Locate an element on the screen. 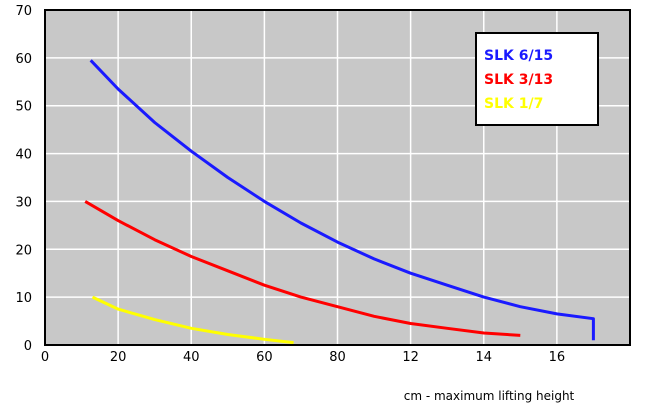  legend: SLK 6/15 SLK 3/13 SLK 1/7 is located at coordinates (537, 79).